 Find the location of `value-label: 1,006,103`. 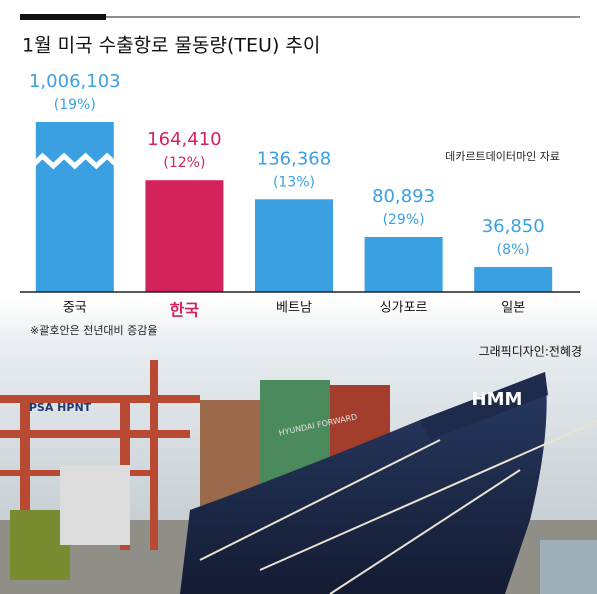

value-label: 1,006,103 is located at coordinates (75, 81).